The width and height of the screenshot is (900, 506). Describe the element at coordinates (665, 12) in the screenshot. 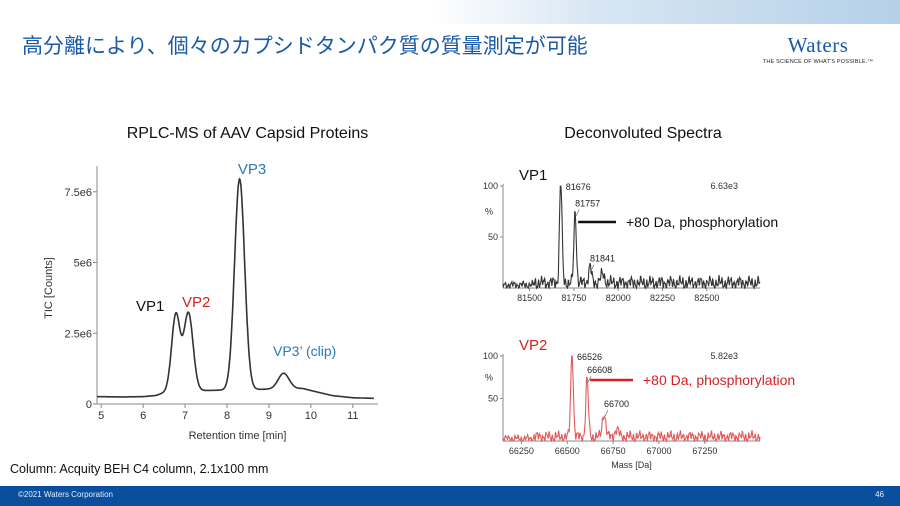

I see `header-gradient-band` at that location.